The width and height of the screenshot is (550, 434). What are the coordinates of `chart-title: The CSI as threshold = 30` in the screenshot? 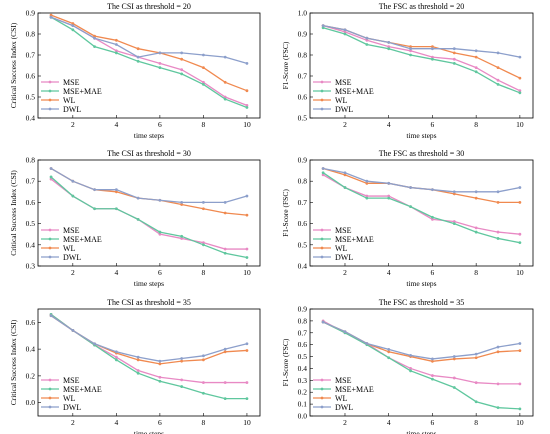 It's located at (149, 153).